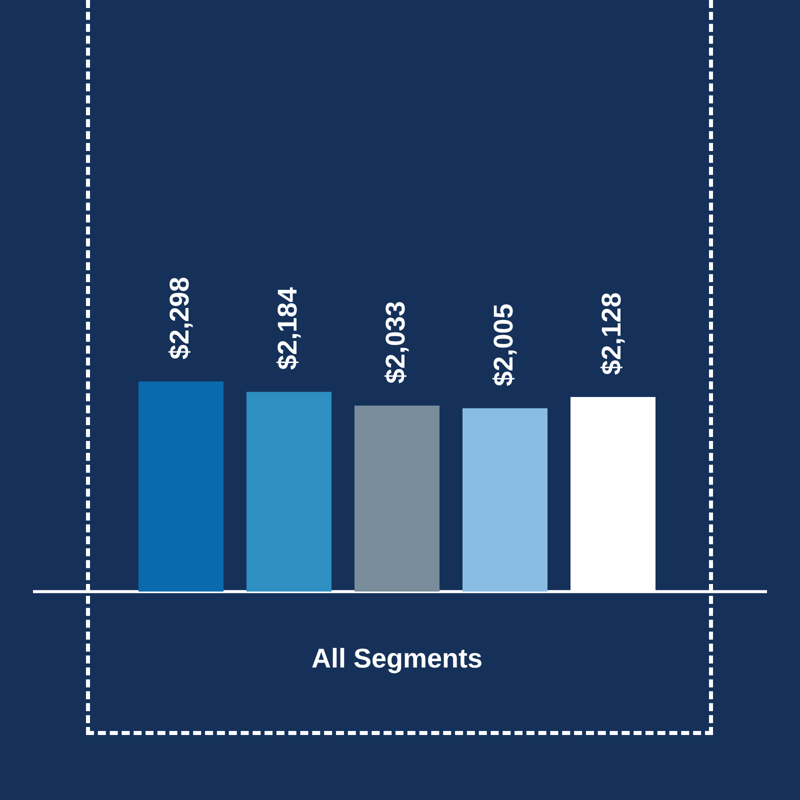 The image size is (800, 800). Describe the element at coordinates (395, 342) in the screenshot. I see `data-label: $2,033` at that location.